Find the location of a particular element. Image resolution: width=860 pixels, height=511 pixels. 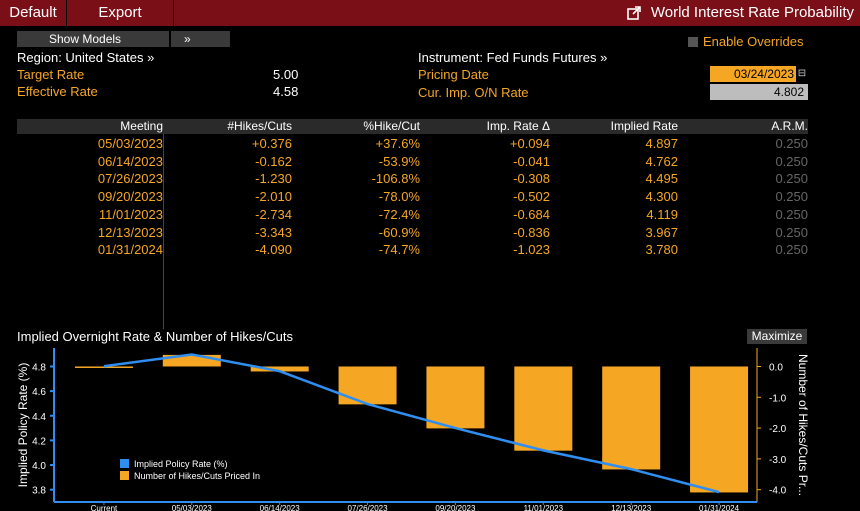

table-row: 11/01/2023 -2.734 -72.4% -0.684 4.119 0.250 is located at coordinates (412, 214).